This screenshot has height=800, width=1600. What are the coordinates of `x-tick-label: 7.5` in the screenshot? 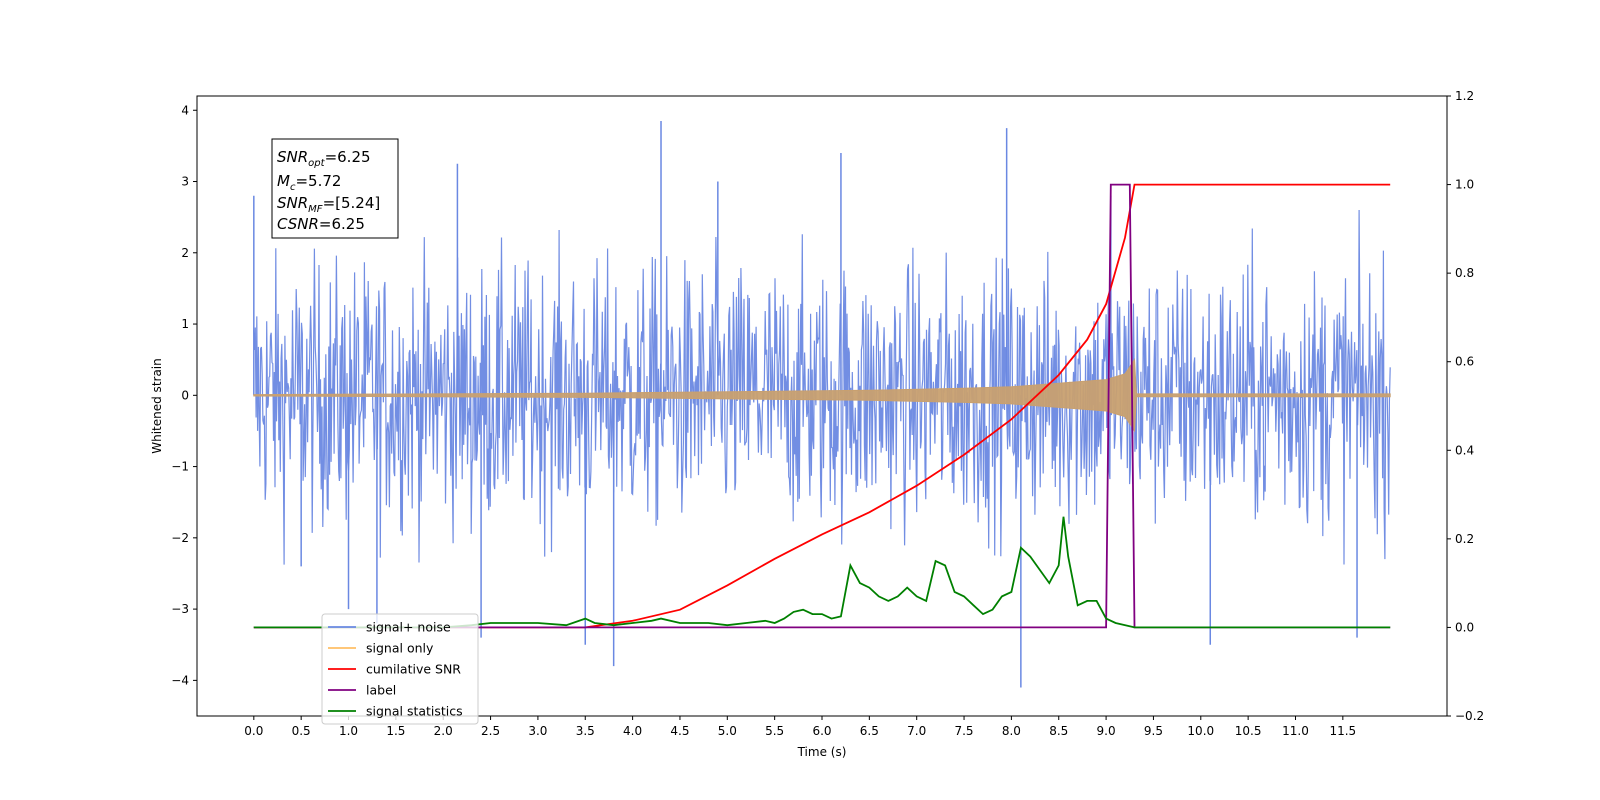 It's located at (963, 731).